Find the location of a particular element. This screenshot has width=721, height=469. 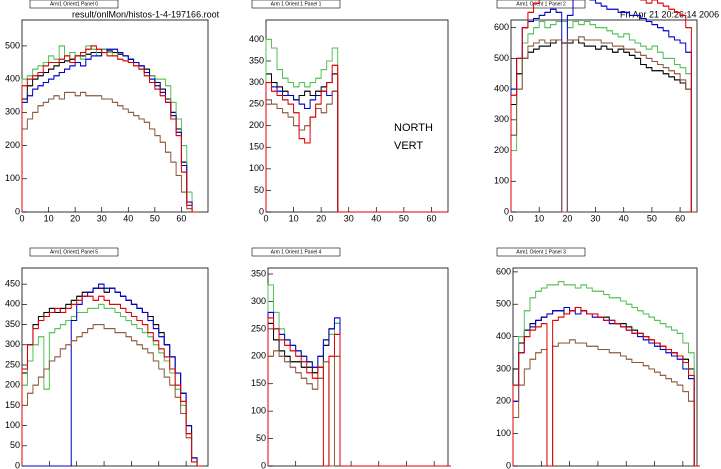

annotation: NORTH is located at coordinates (413, 128).